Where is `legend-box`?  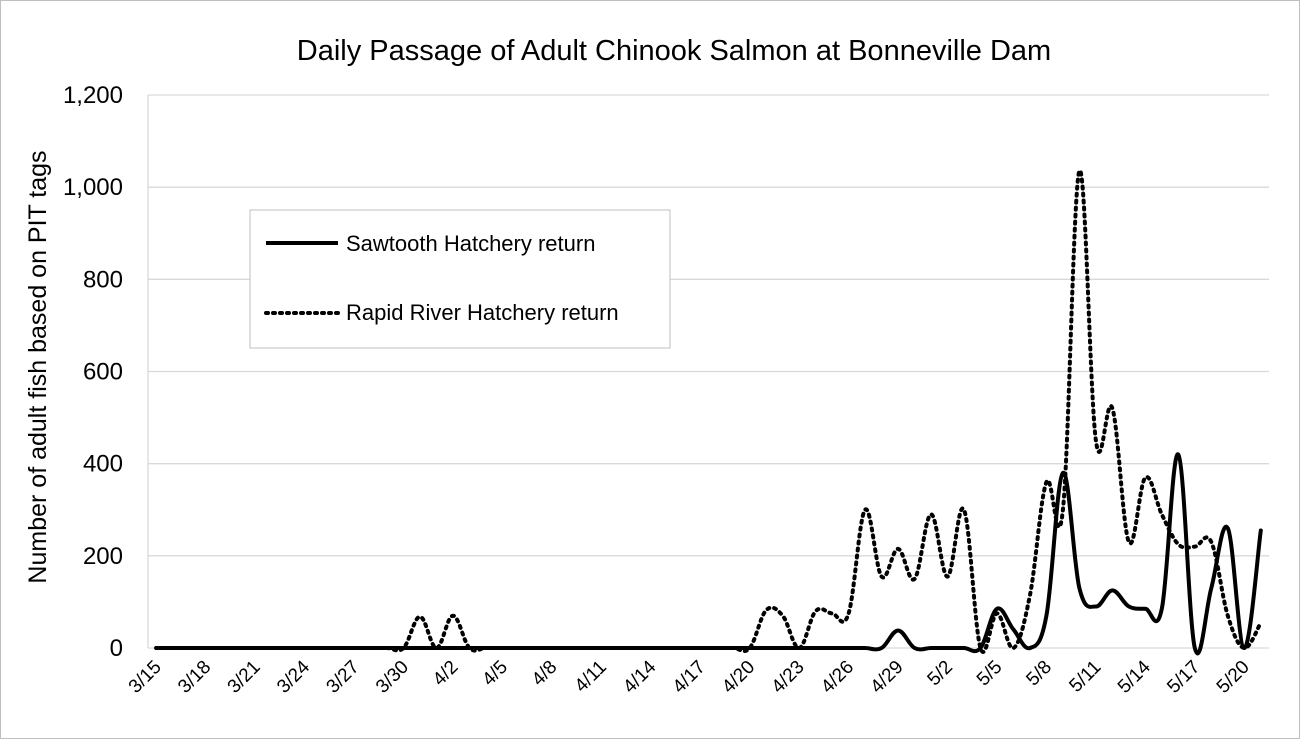 legend-box is located at coordinates (460, 279).